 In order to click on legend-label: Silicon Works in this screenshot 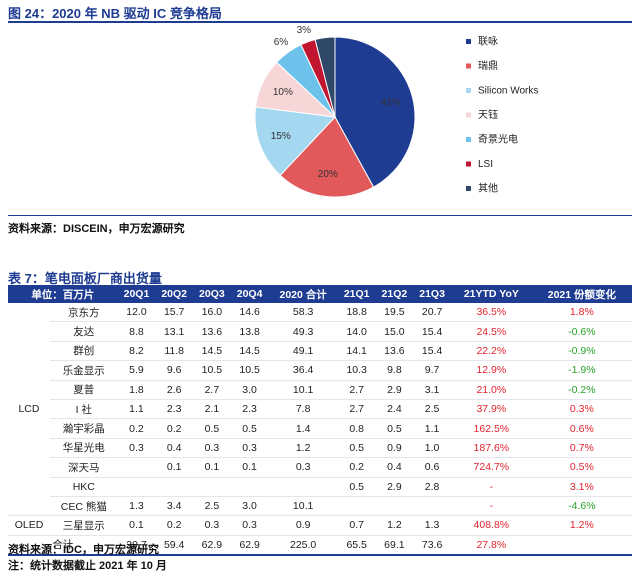, I will do `click(508, 91)`.